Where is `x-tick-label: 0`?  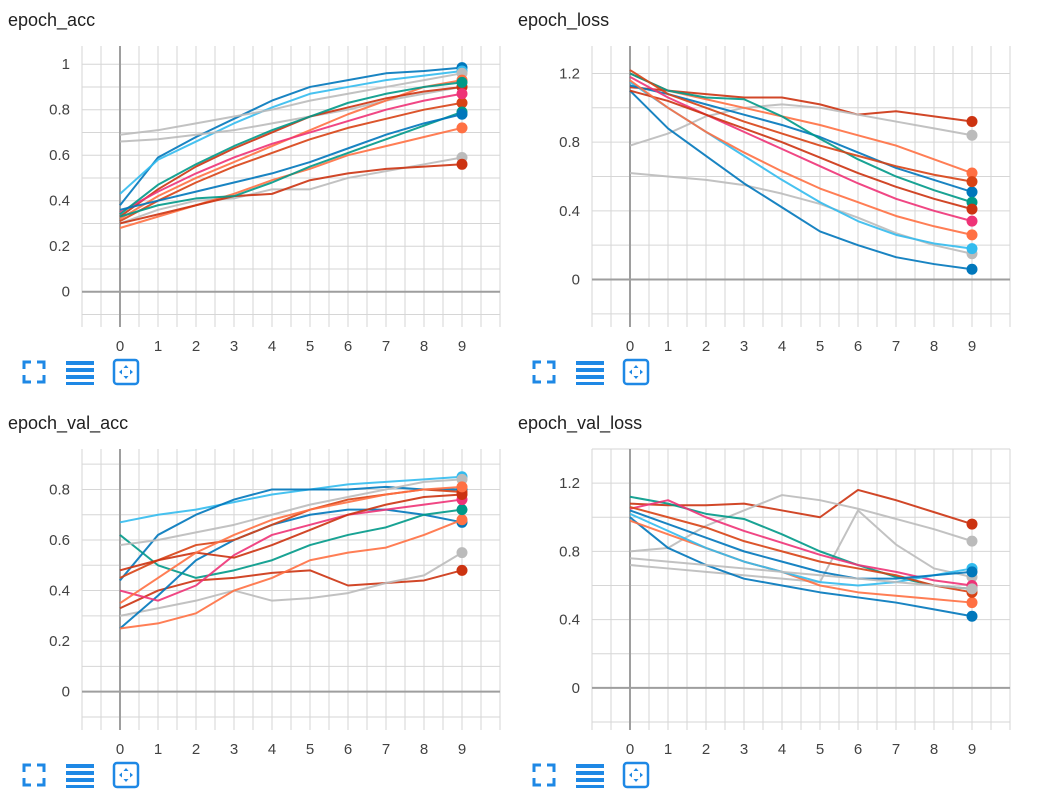
x-tick-label: 0 is located at coordinates (630, 346).